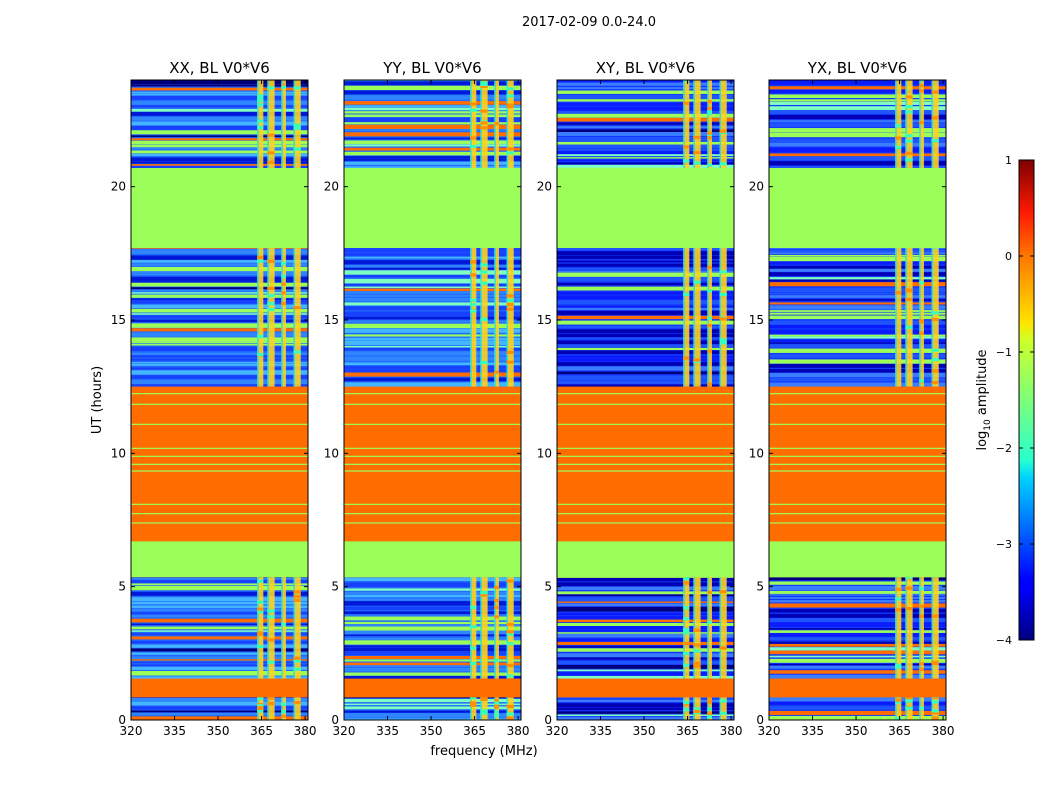 The width and height of the screenshot is (1050, 800). Describe the element at coordinates (483, 751) in the screenshot. I see `x-axis-label: frequency (MHz)` at that location.